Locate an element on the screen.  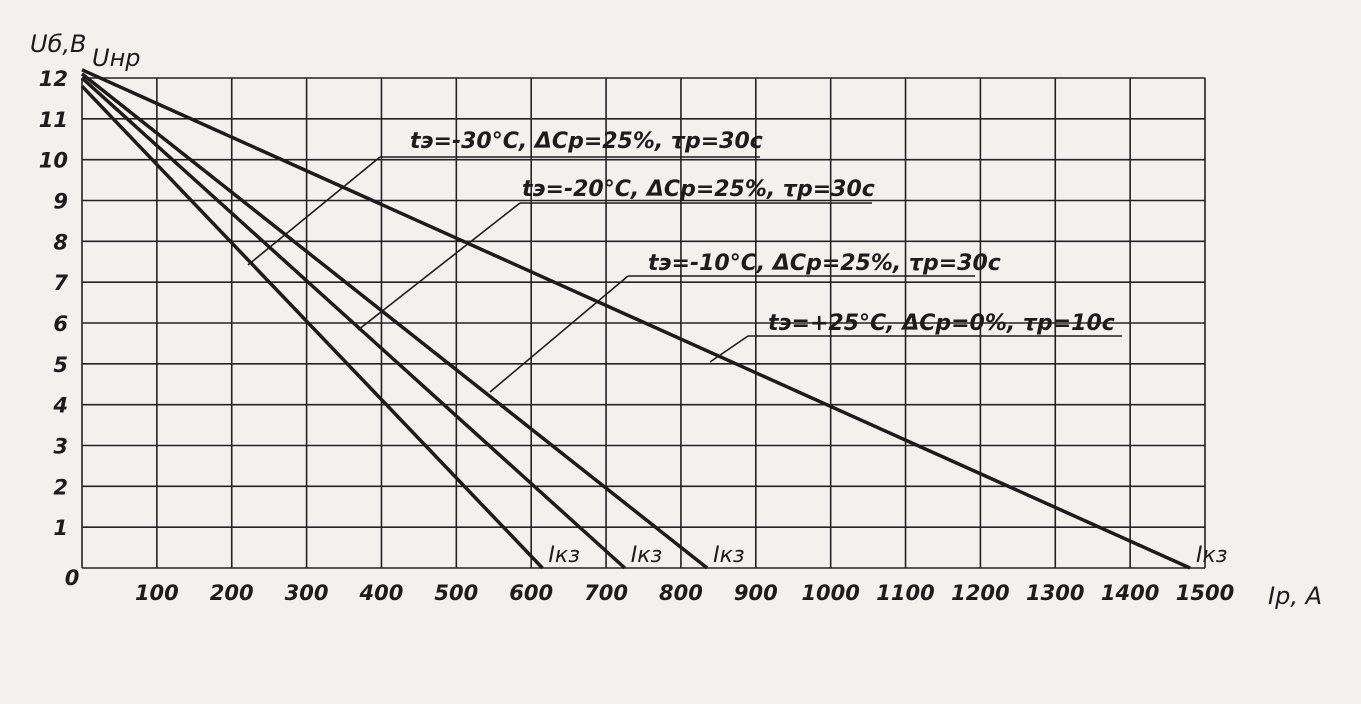
x-tick-label: 600 is located at coordinates (531, 593).